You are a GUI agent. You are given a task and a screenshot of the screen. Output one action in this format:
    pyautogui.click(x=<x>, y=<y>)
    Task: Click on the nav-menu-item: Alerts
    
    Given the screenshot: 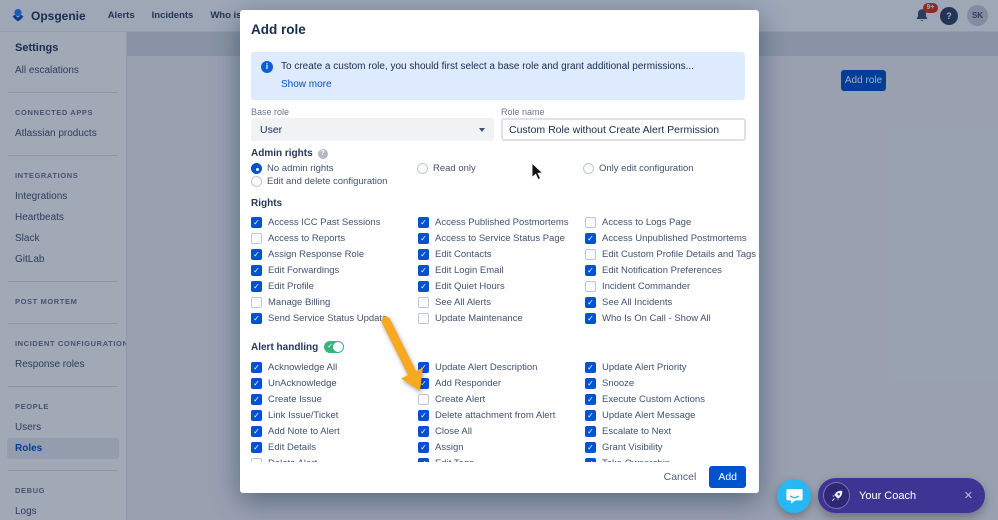 What is the action you would take?
    pyautogui.click(x=121, y=15)
    